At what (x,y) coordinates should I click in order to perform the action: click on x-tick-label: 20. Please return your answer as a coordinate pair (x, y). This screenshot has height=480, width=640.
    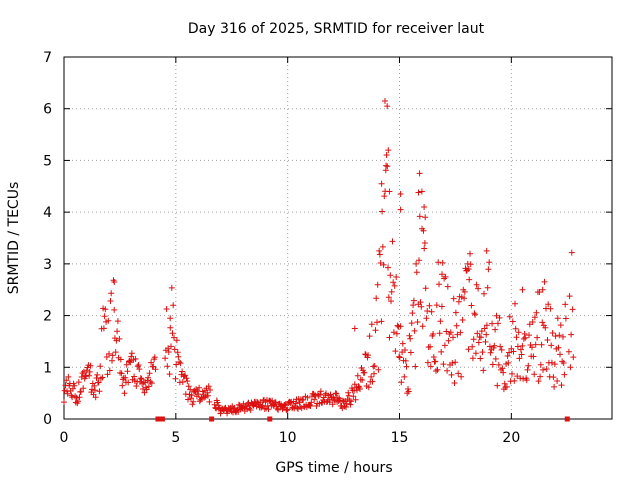
    Looking at the image, I should click on (511, 438).